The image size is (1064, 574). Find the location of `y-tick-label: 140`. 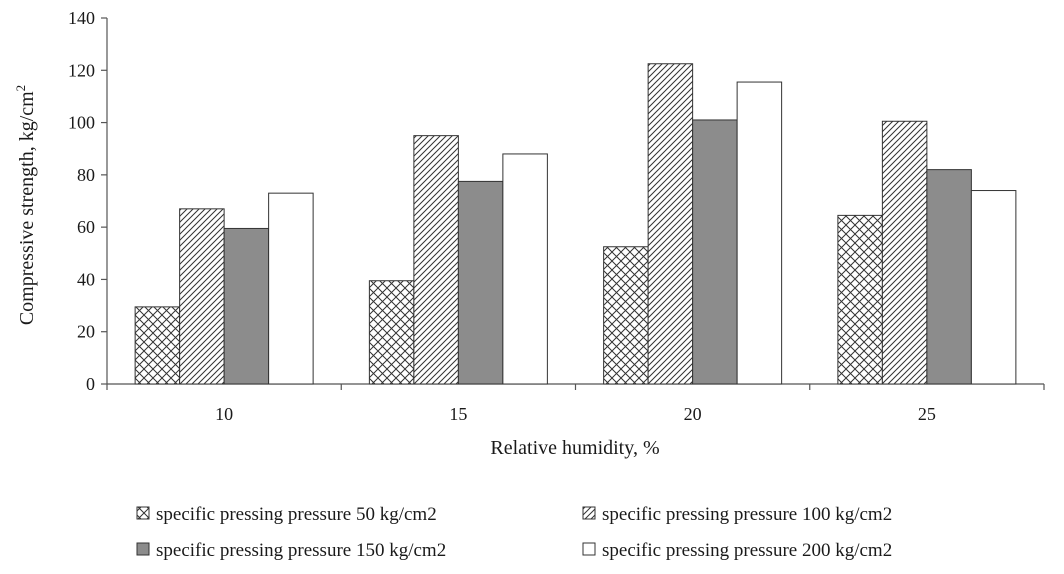

y-tick-label: 140 is located at coordinates (81, 18).